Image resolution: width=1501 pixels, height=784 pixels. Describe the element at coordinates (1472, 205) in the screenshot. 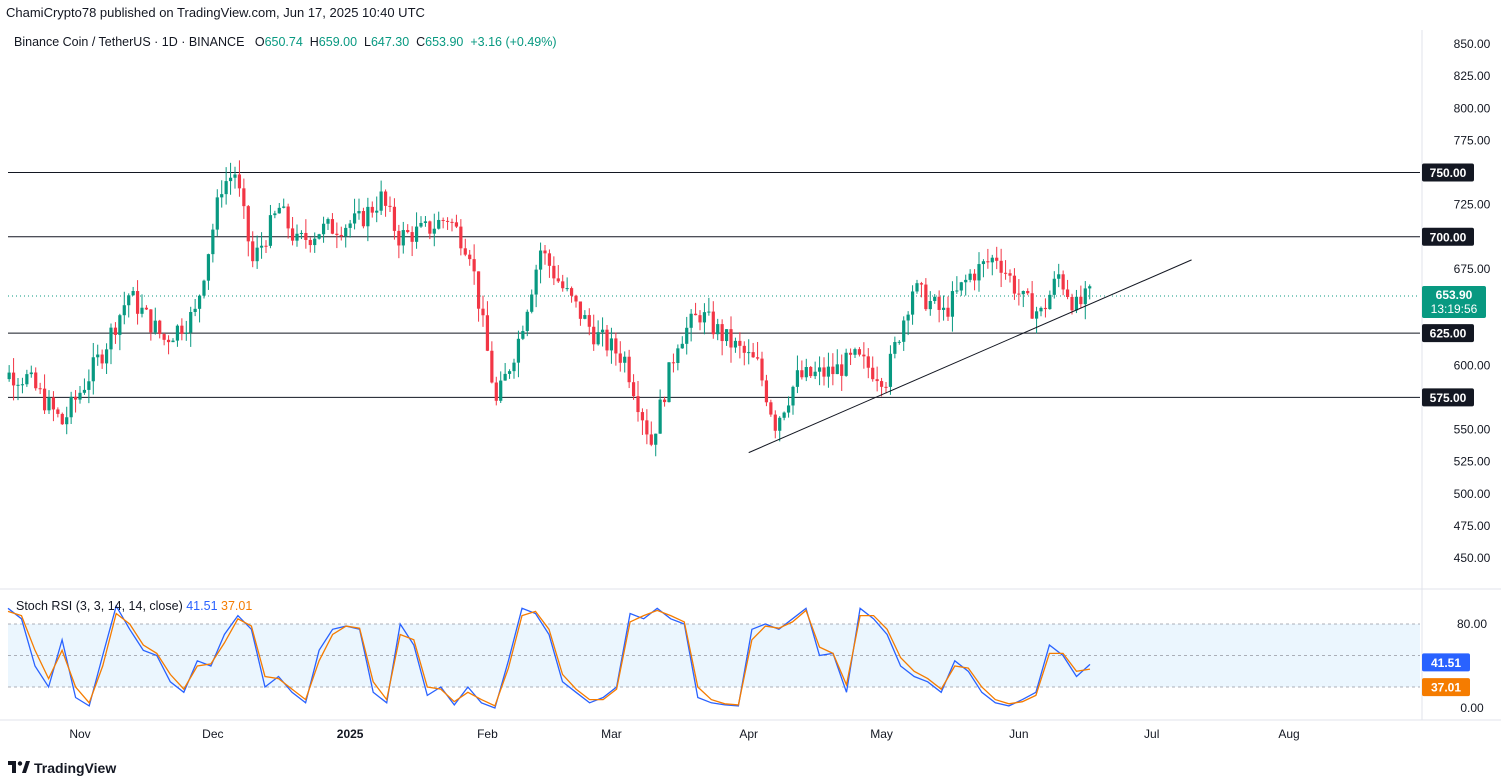

I see `price-tick-label: 725.00` at that location.